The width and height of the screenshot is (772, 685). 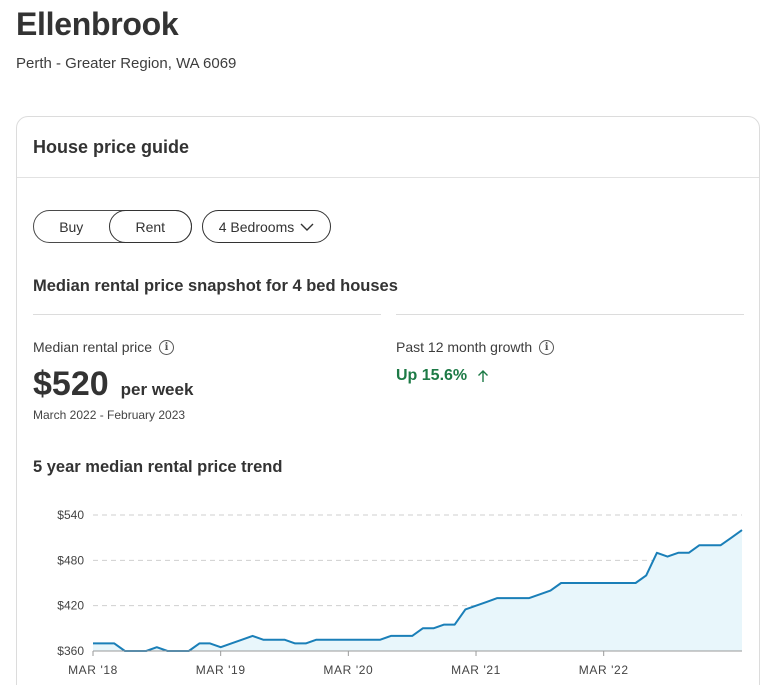 I want to click on buy-option: Buy, so click(x=71, y=226).